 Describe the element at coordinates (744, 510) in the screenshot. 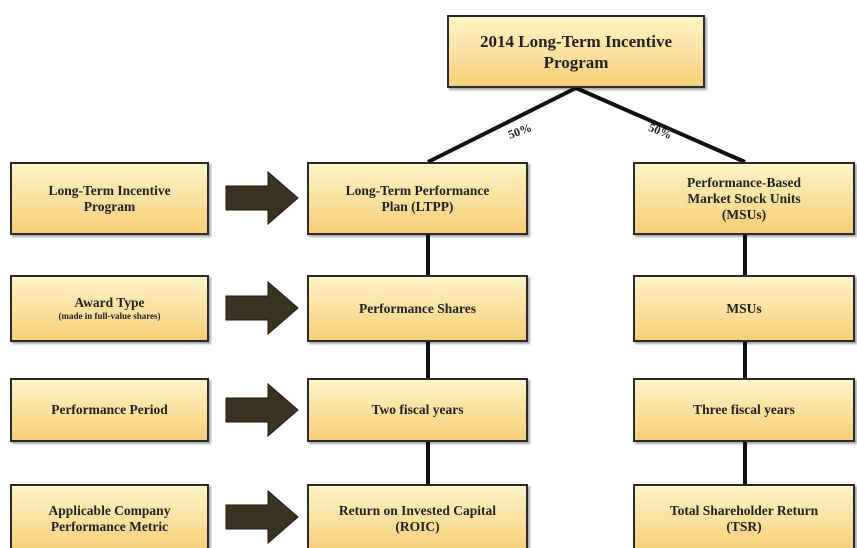

I see `box-text: Total Shareholder Return` at that location.